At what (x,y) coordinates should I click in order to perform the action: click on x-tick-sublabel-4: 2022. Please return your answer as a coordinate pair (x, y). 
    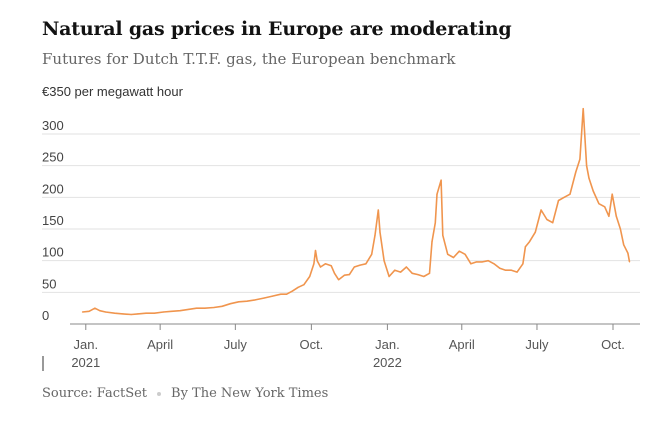
    Looking at the image, I should click on (387, 362).